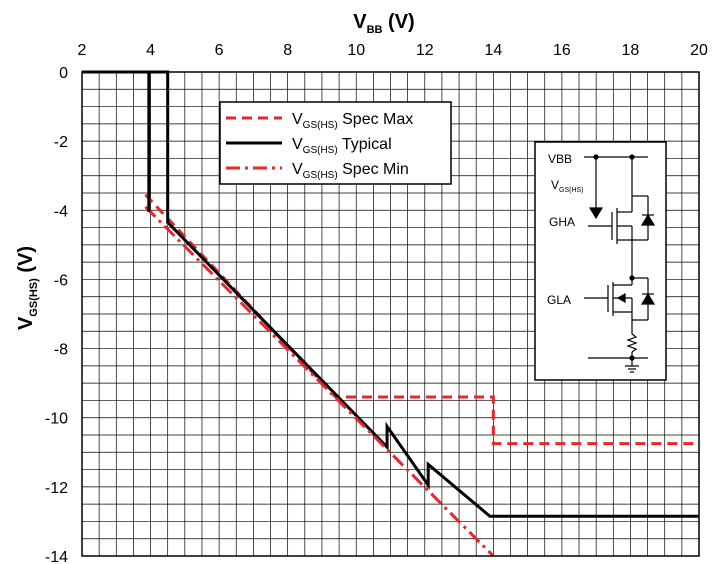 This screenshot has width=727, height=564. What do you see at coordinates (61, 142) in the screenshot?
I see `y-tick-label: -2` at bounding box center [61, 142].